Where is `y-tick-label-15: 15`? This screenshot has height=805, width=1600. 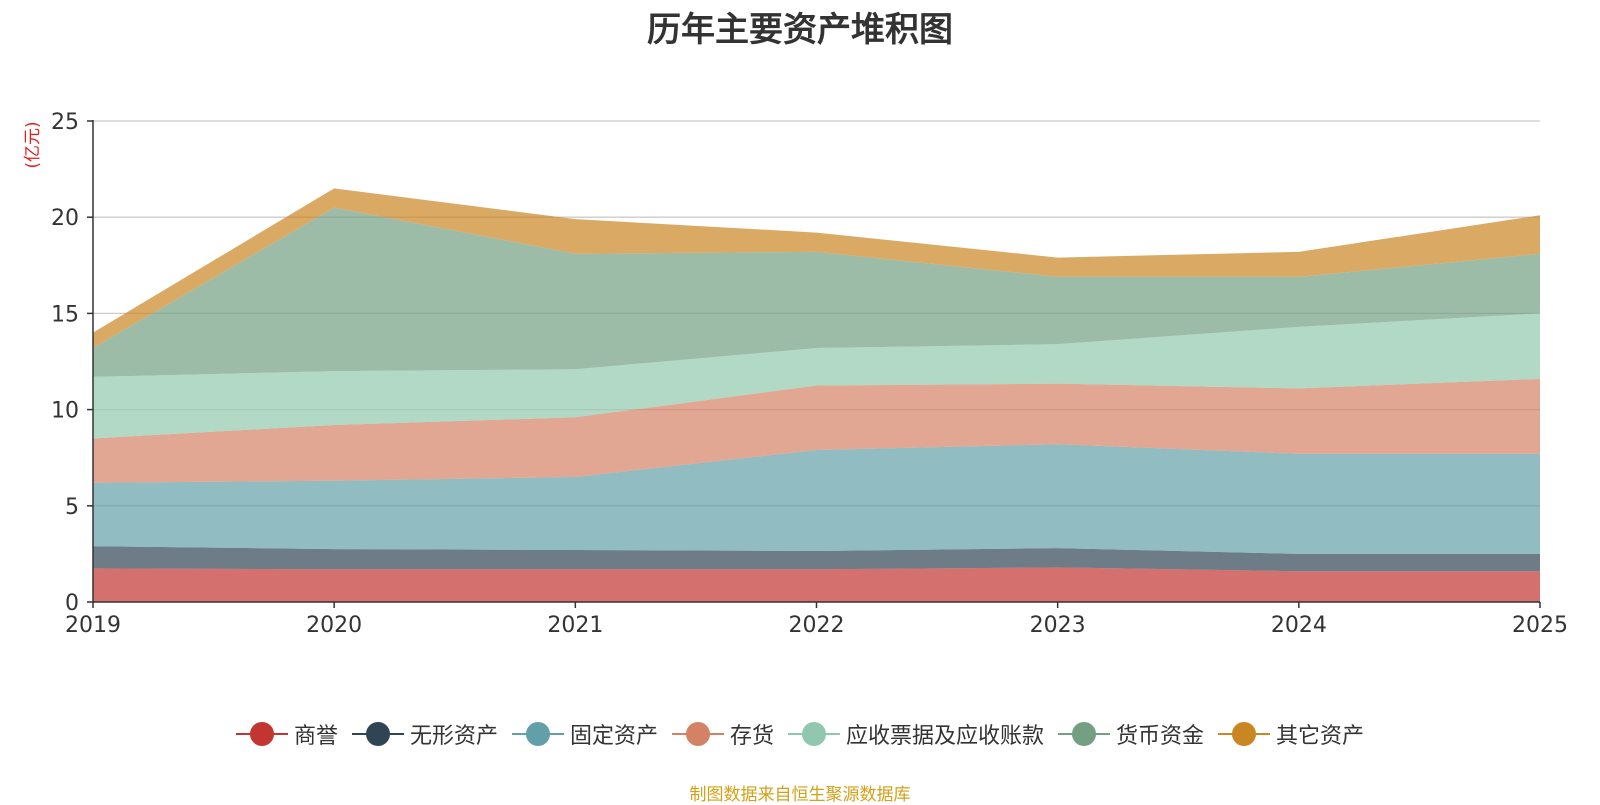 y-tick-label-15: 15 is located at coordinates (65, 314).